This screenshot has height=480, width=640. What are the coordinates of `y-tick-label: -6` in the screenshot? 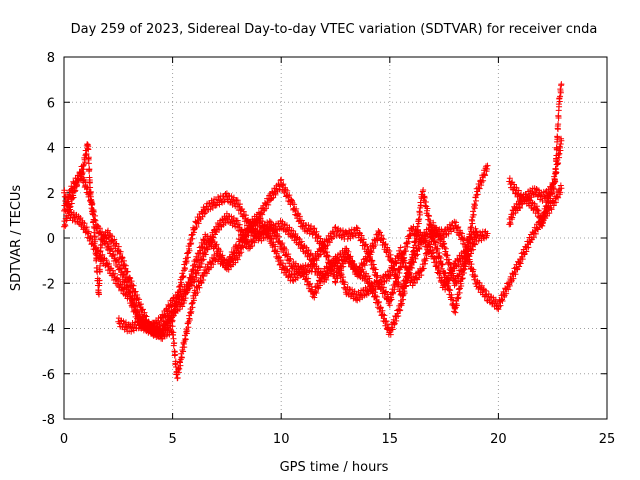 It's located at (48, 375).